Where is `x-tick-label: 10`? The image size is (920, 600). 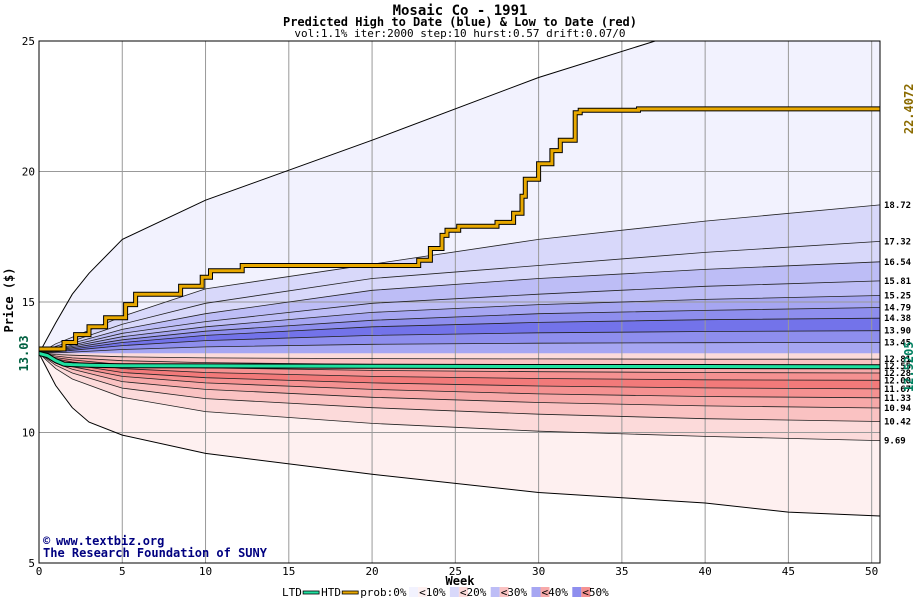
x-tick-label: 10 is located at coordinates (205, 571).